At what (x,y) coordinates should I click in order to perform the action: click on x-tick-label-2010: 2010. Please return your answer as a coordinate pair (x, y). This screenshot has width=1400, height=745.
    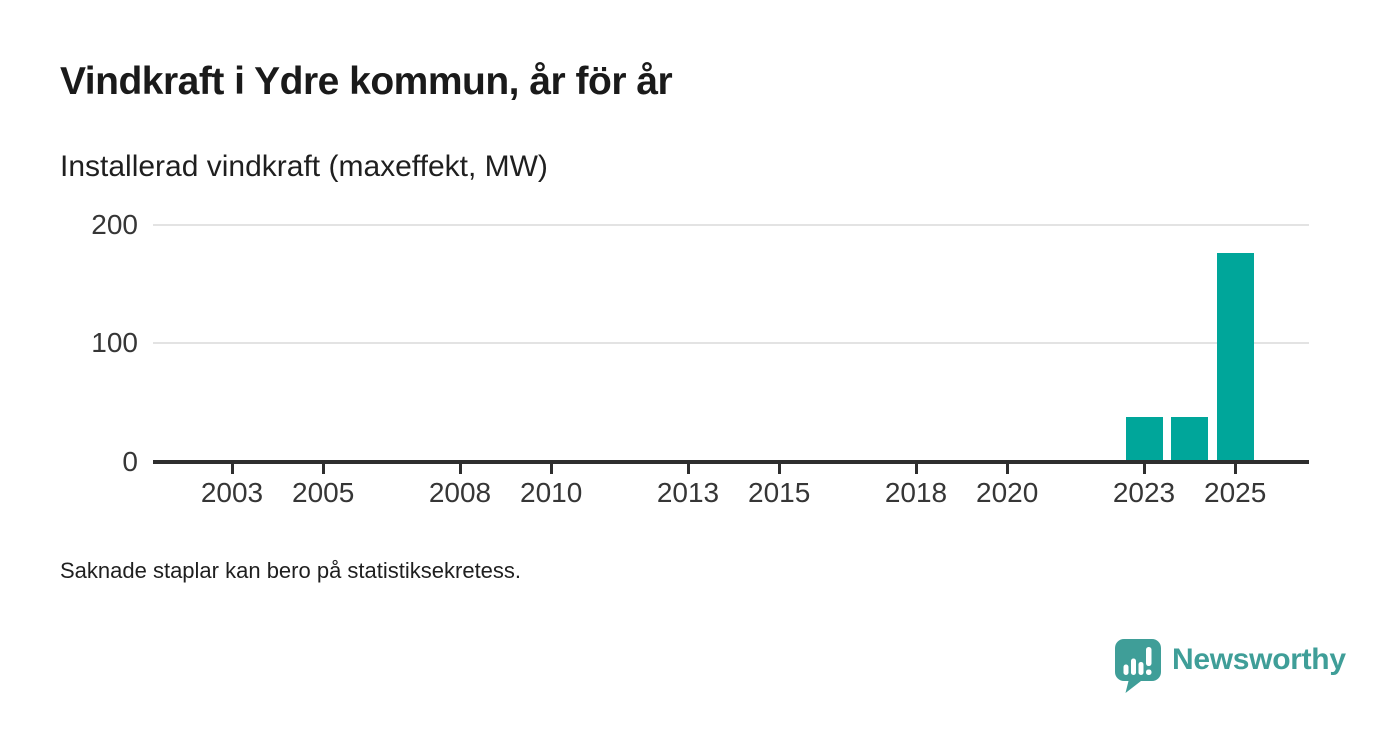
    Looking at the image, I should click on (551, 492).